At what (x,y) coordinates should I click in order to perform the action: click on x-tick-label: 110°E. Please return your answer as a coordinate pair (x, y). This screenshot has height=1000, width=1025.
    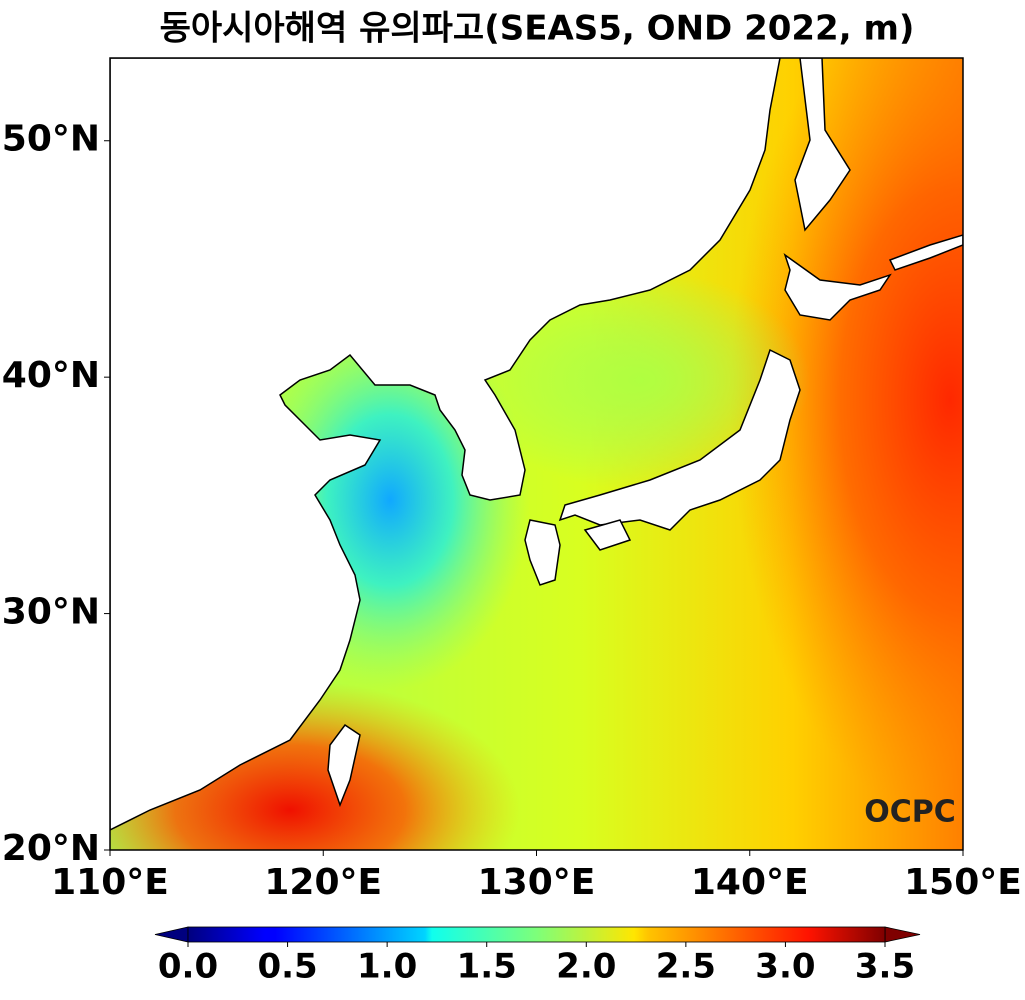
    Looking at the image, I should click on (110, 882).